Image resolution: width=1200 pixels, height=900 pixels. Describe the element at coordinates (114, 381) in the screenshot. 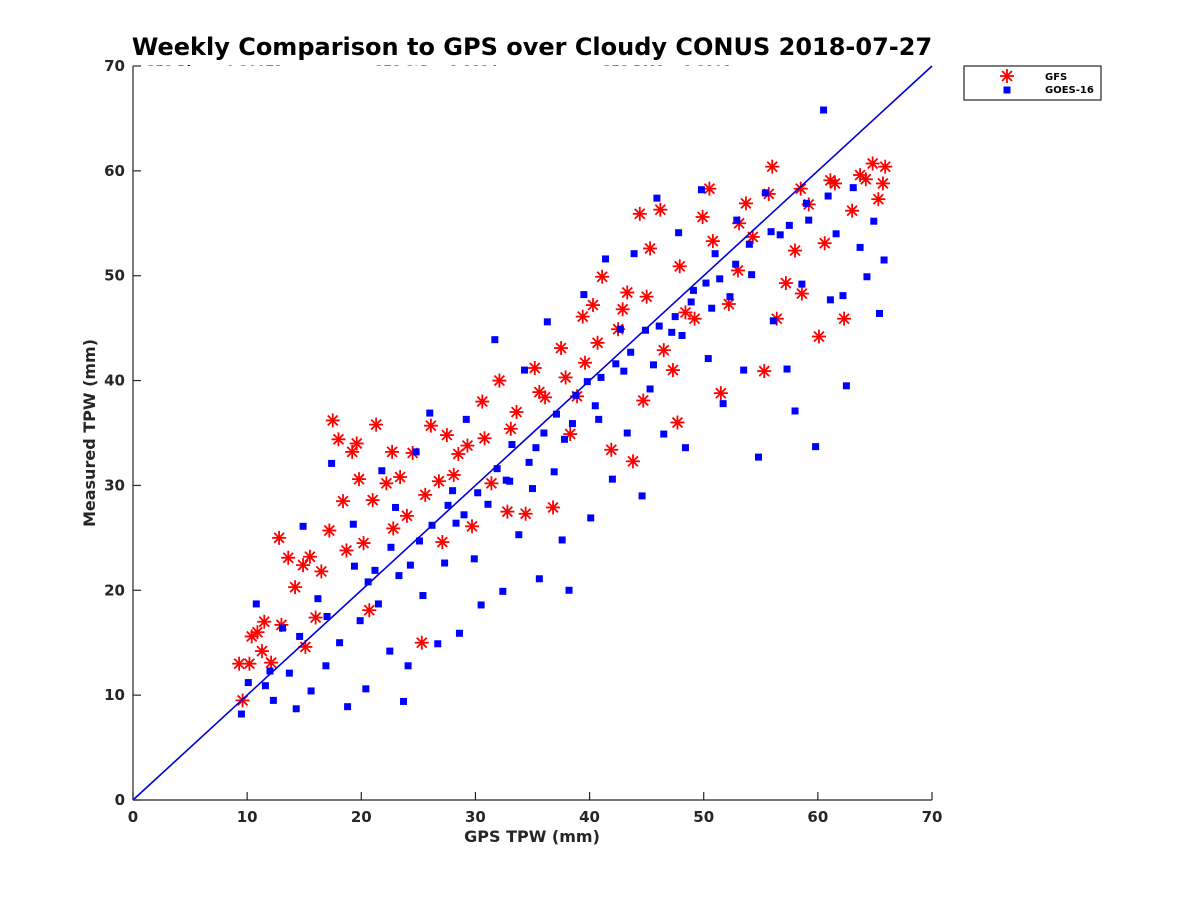

I see `y-tick-label: 40` at that location.